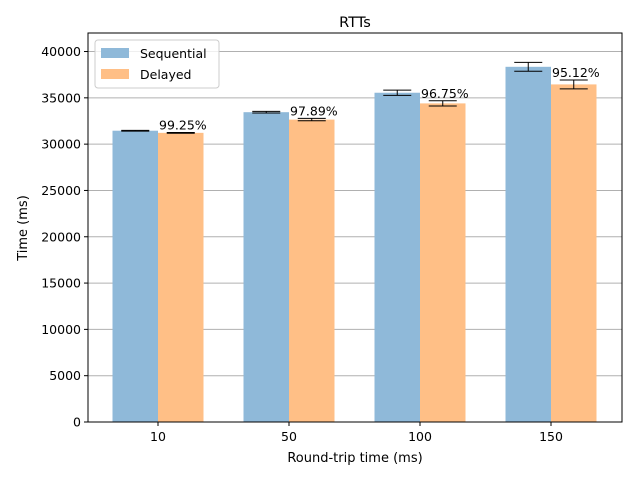  What do you see at coordinates (157, 64) in the screenshot?
I see `legend: Sequential Delayed` at bounding box center [157, 64].